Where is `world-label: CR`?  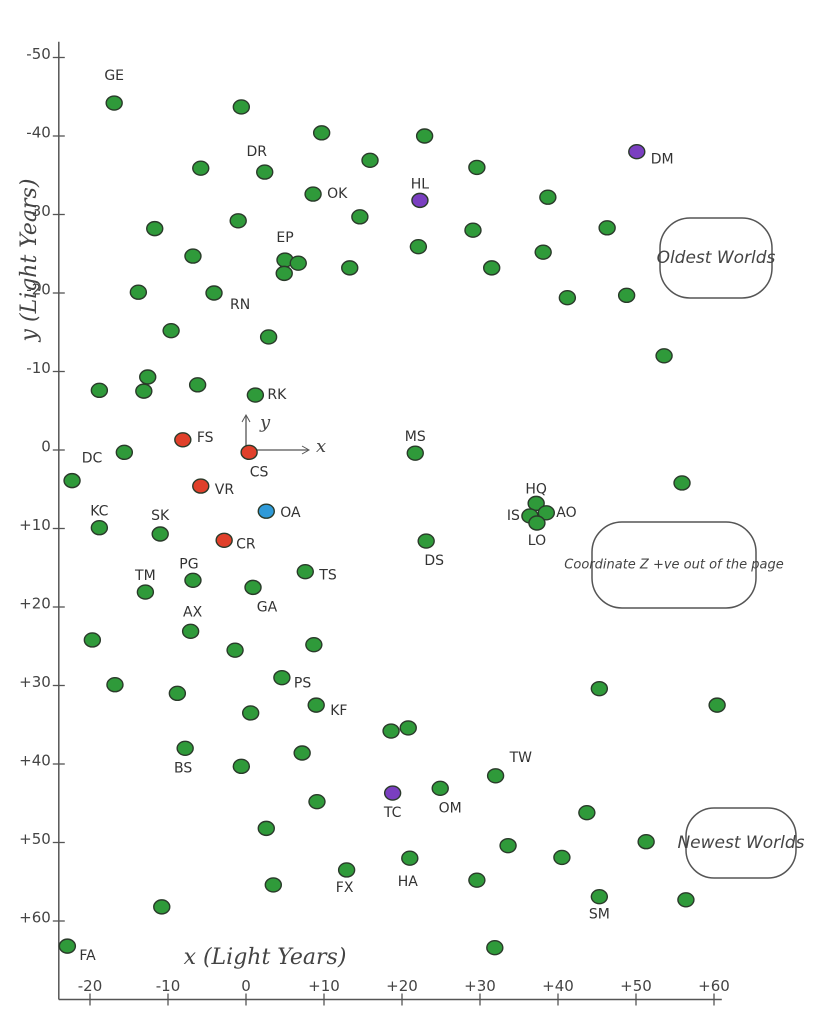
world-label: CR is located at coordinates (246, 544).